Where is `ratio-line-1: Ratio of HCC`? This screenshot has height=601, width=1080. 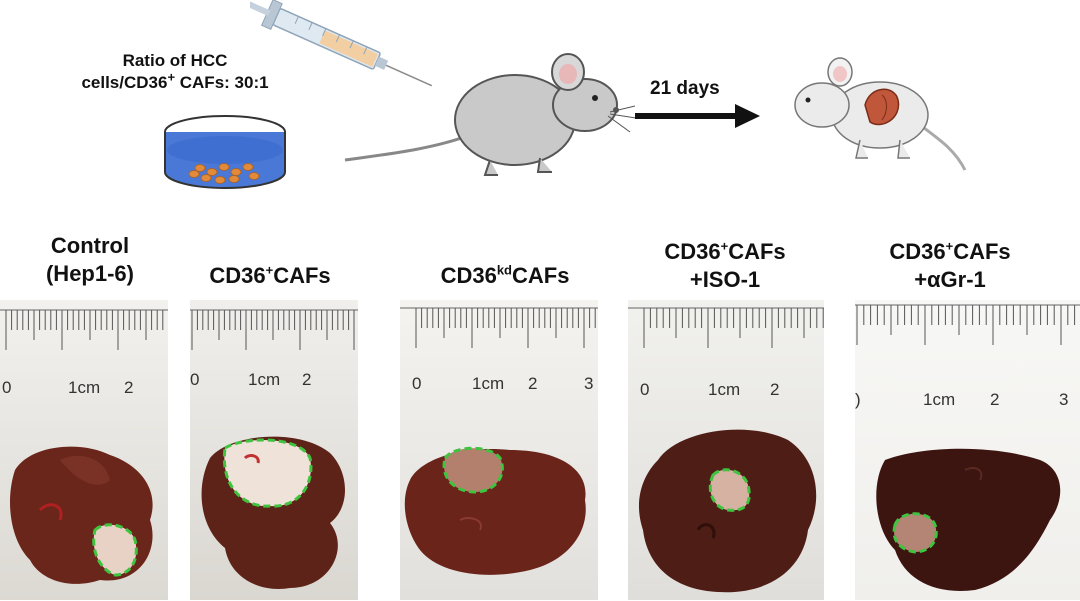
ratio-line-1: Ratio of HCC is located at coordinates (175, 60).